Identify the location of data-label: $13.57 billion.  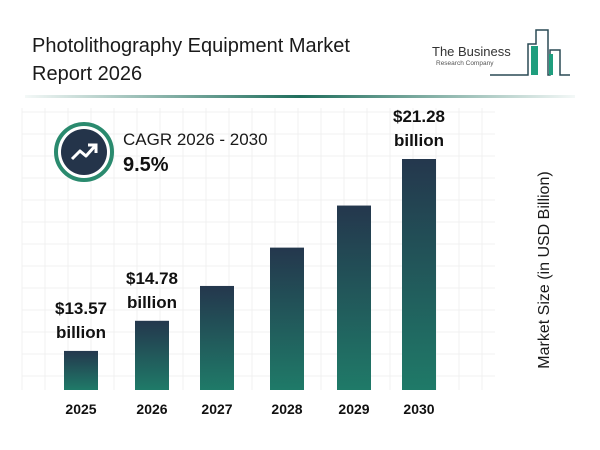
(81, 321).